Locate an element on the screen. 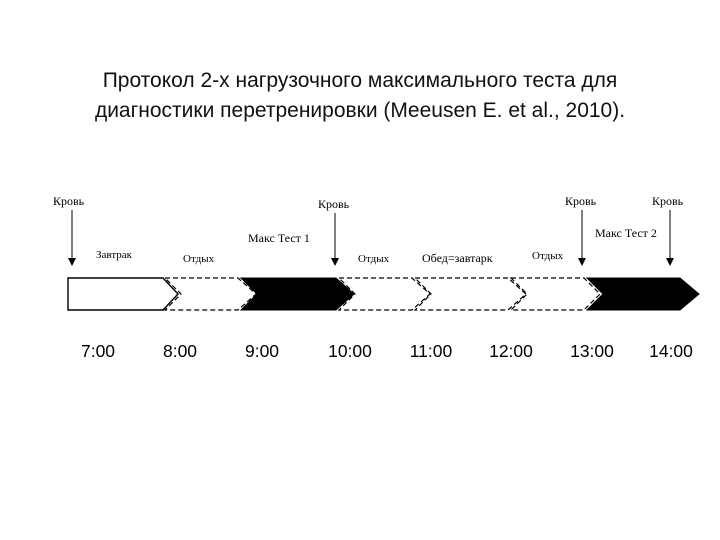 This screenshot has height=540, width=720. rest-label-3: Отдых is located at coordinates (548, 256).